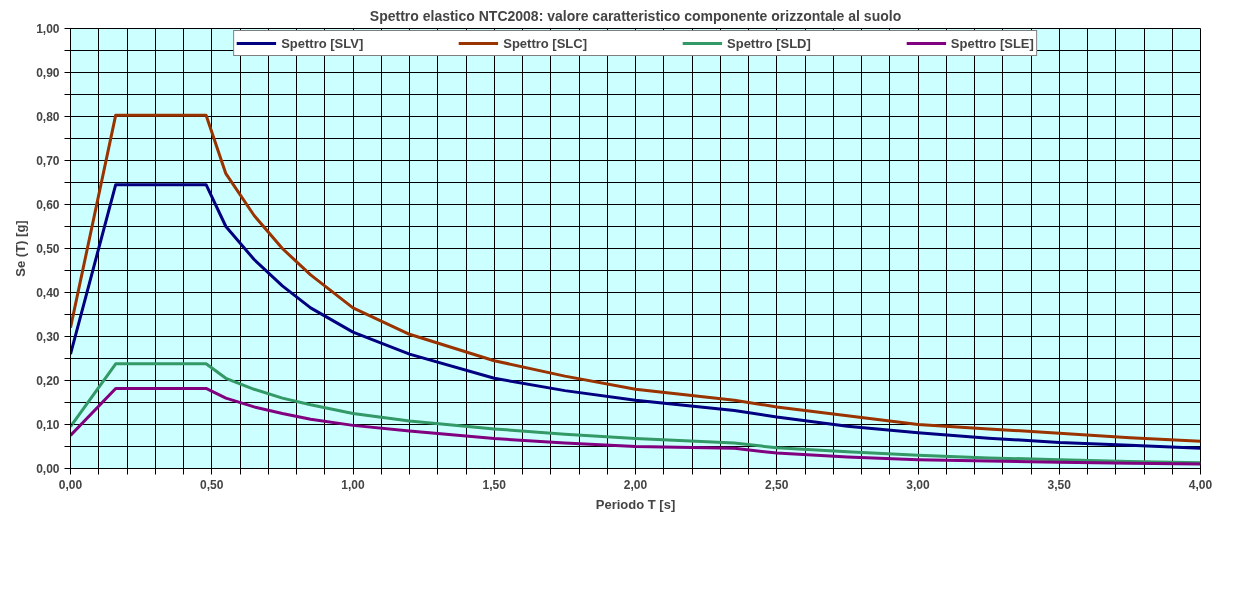 The width and height of the screenshot is (1250, 596). I want to click on legend-label: Spettro [SLV], so click(322, 43).